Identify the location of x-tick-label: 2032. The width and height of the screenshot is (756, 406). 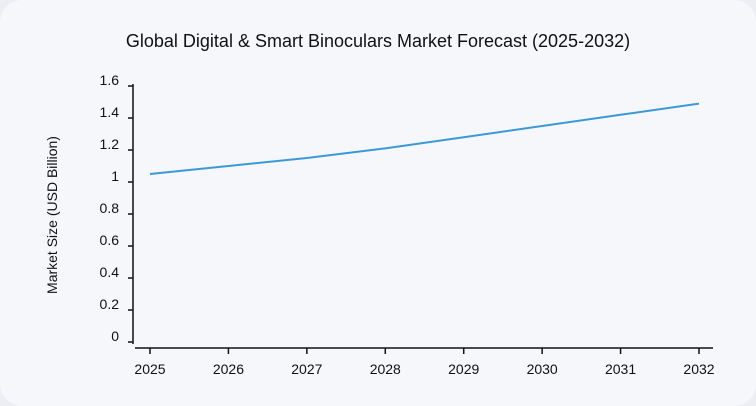
(698, 369).